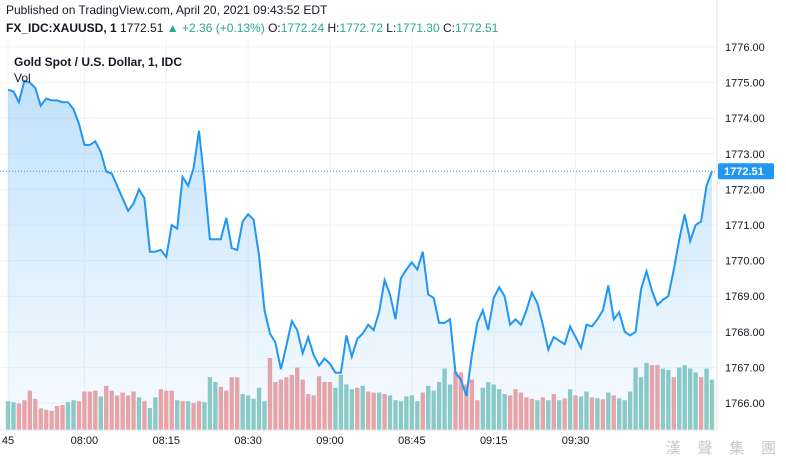  I want to click on watermark-logo: 漢 聲 集 團, so click(723, 448).